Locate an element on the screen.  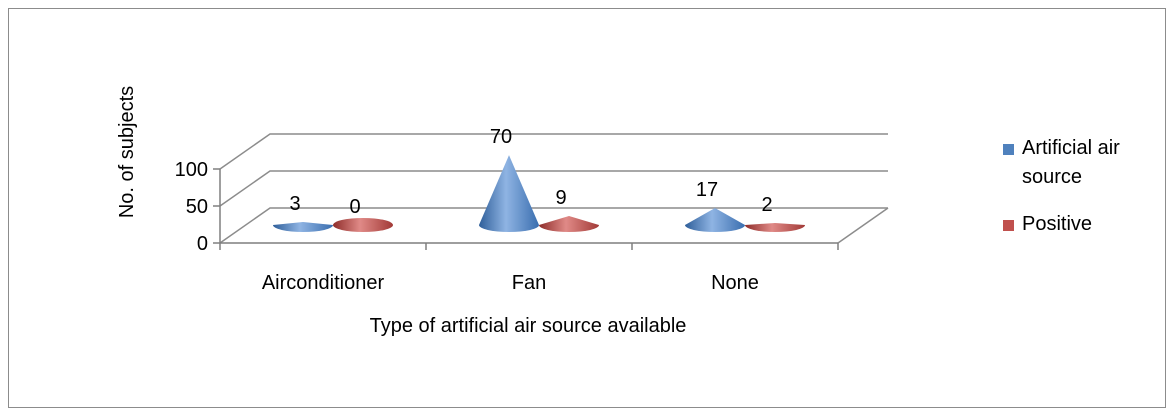
data-label: 0 is located at coordinates (354, 207).